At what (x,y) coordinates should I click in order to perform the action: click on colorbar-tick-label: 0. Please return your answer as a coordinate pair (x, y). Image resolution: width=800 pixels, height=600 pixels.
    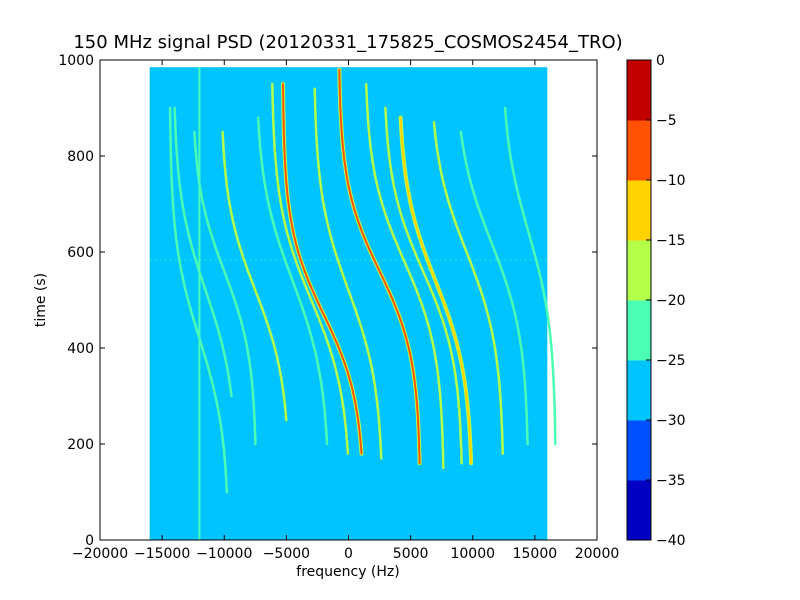
    Looking at the image, I should click on (660, 61).